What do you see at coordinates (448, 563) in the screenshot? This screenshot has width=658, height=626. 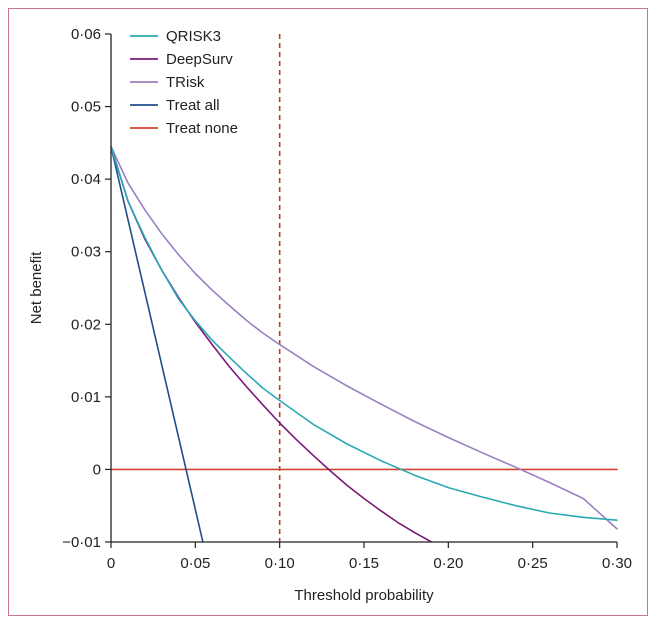 I see `x-tick-label: 0·20` at bounding box center [448, 563].